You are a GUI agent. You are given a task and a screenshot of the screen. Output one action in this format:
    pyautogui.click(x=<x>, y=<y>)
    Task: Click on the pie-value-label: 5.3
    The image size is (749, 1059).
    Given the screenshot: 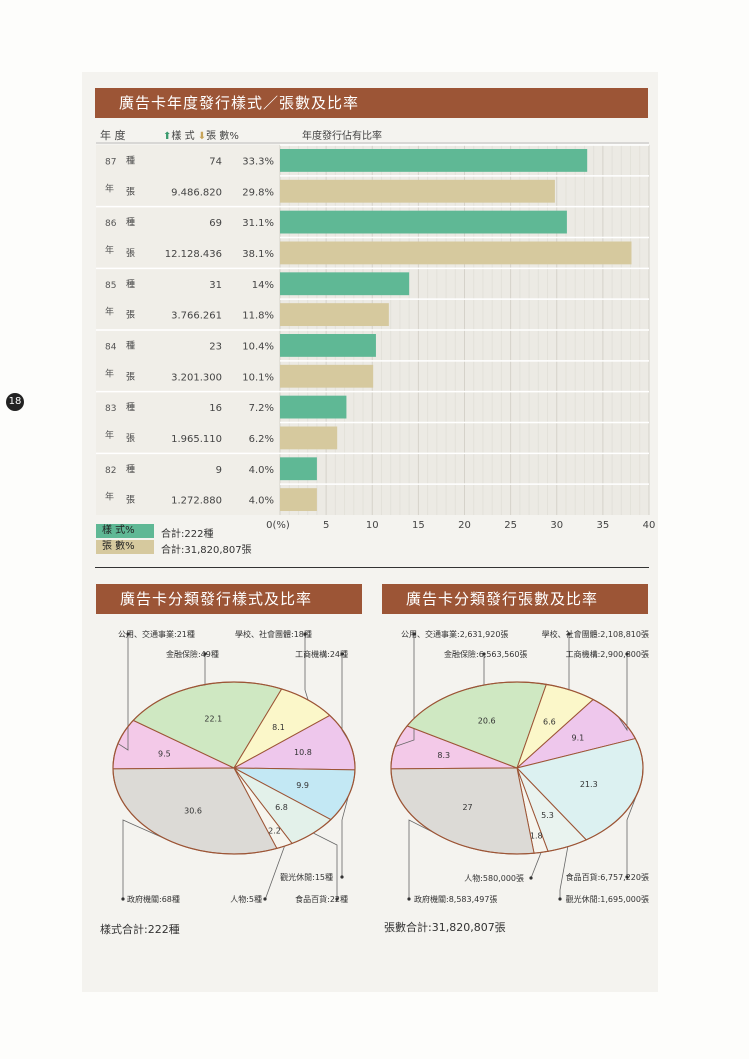 What is the action you would take?
    pyautogui.click(x=547, y=815)
    